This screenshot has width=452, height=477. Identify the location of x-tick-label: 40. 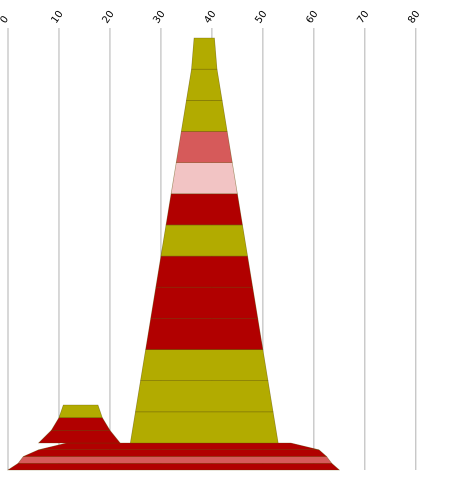
(210, 17).